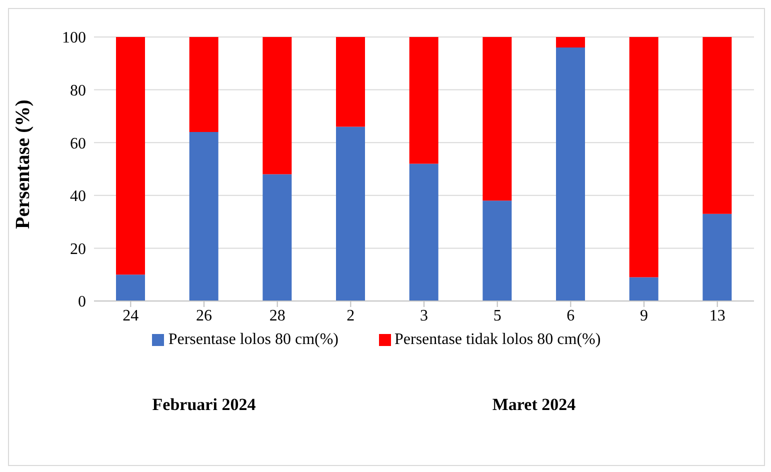  What do you see at coordinates (78, 197) in the screenshot?
I see `y-tick-label: 40` at bounding box center [78, 197].